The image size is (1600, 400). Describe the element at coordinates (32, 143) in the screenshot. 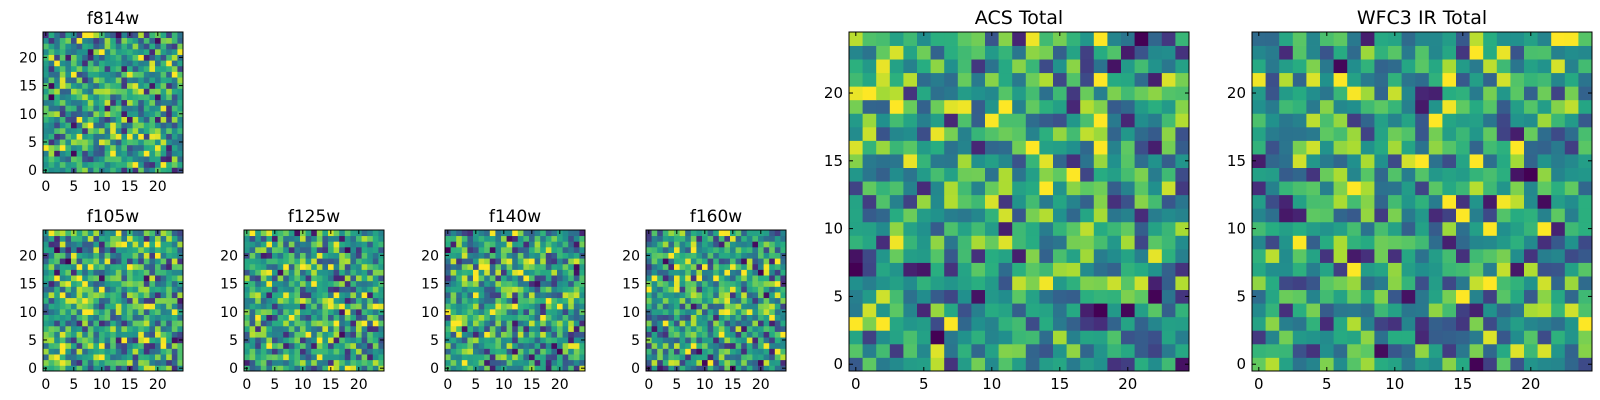

I see `y-tick-label: 5` at that location.